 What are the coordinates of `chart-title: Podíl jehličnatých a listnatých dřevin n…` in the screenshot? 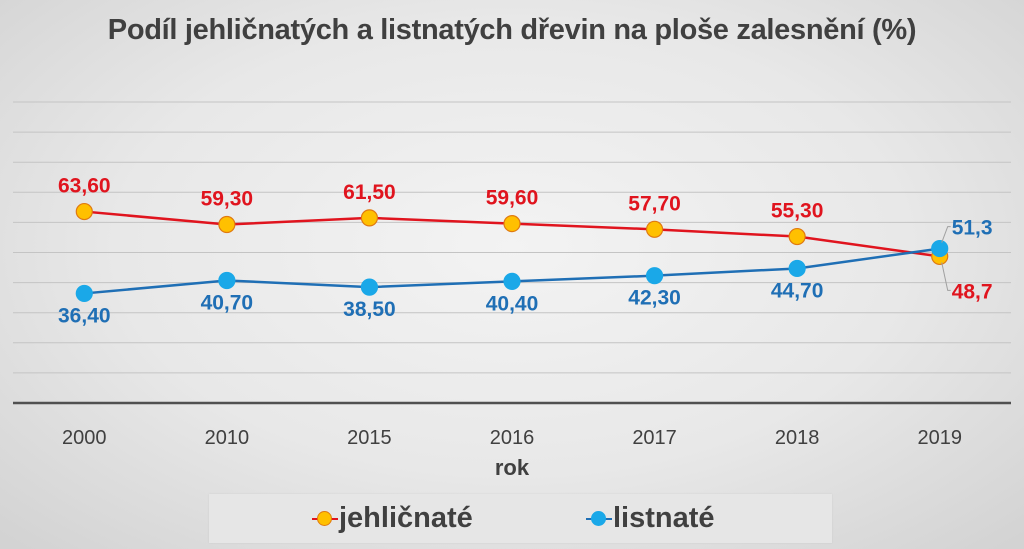 It's located at (512, 30).